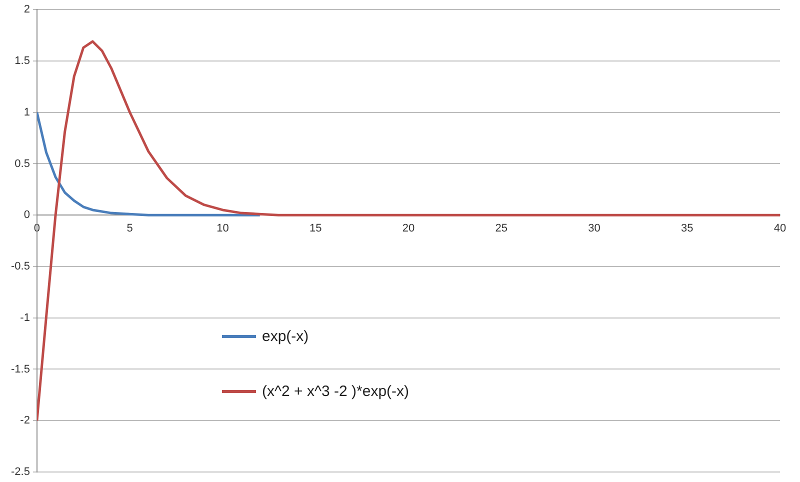 Image resolution: width=800 pixels, height=482 pixels. What do you see at coordinates (22, 164) in the screenshot?
I see `y-tick-label: 0.5` at bounding box center [22, 164].